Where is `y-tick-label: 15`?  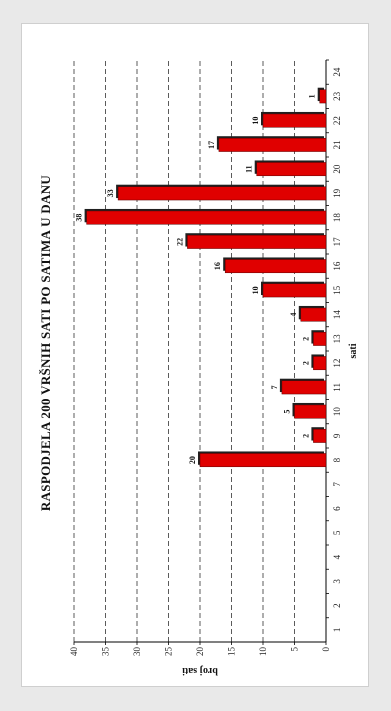
y-tick-label: 15 is located at coordinates (232, 652).